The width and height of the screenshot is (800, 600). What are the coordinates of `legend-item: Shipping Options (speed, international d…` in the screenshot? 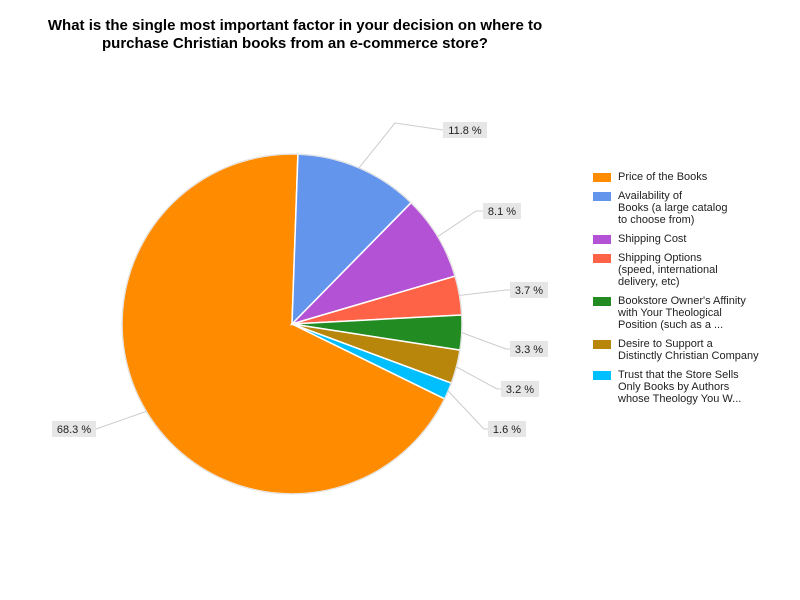 It's located at (693, 270).